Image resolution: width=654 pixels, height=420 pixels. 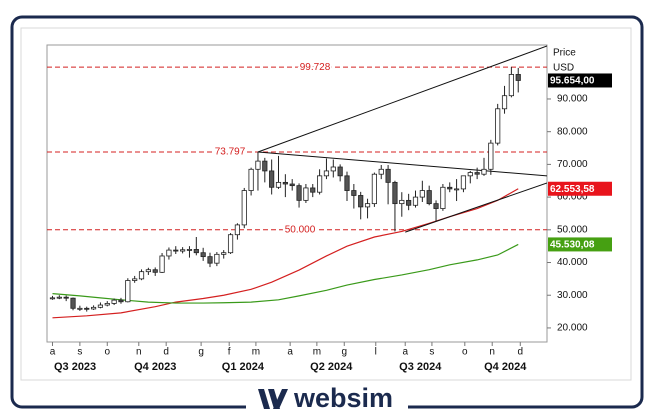 I want to click on price-badge-label: 95.654,00, so click(x=572, y=81).